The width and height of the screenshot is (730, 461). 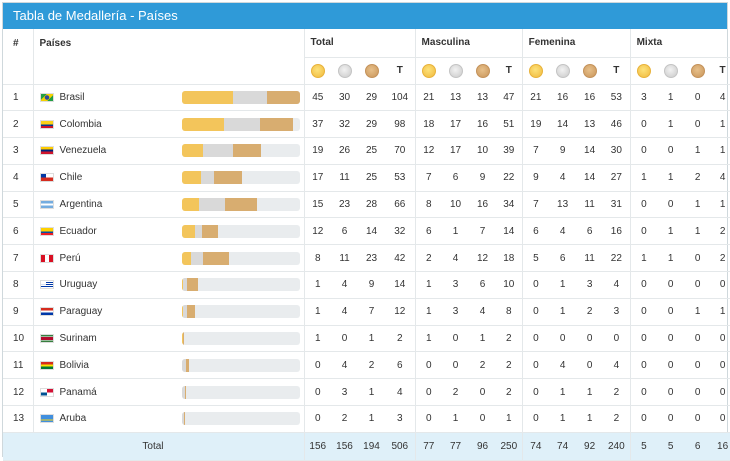 What do you see at coordinates (366, 124) in the screenshot?
I see `table-row: 2 Colombia 37 32 29 98 18 17 16 51 19 14 13 46 0 1 0 1` at bounding box center [366, 124].